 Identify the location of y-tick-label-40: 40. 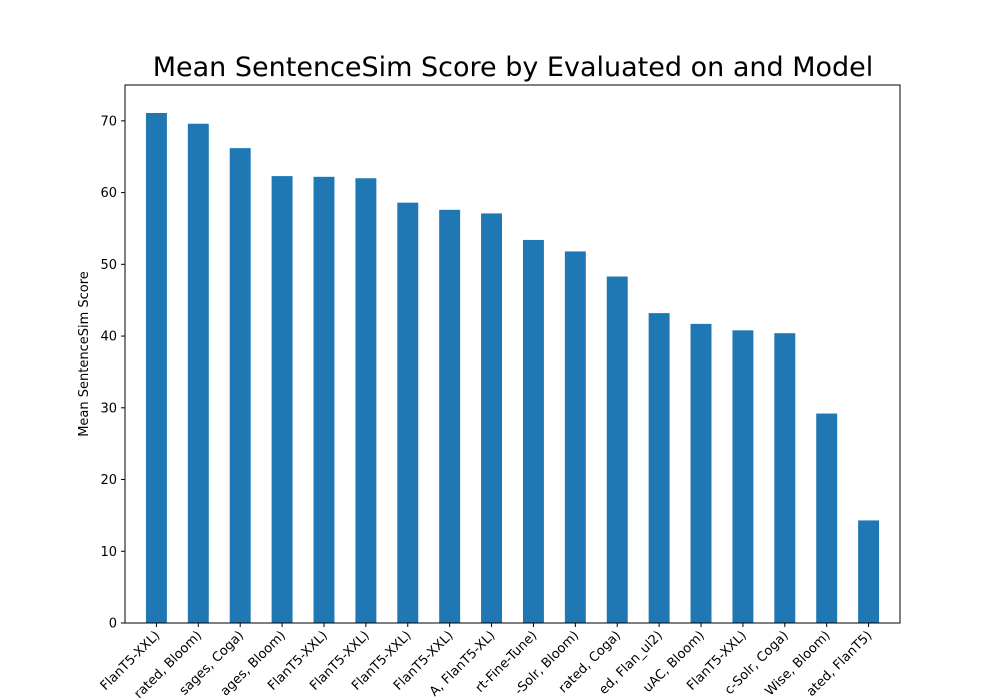
(108, 337).